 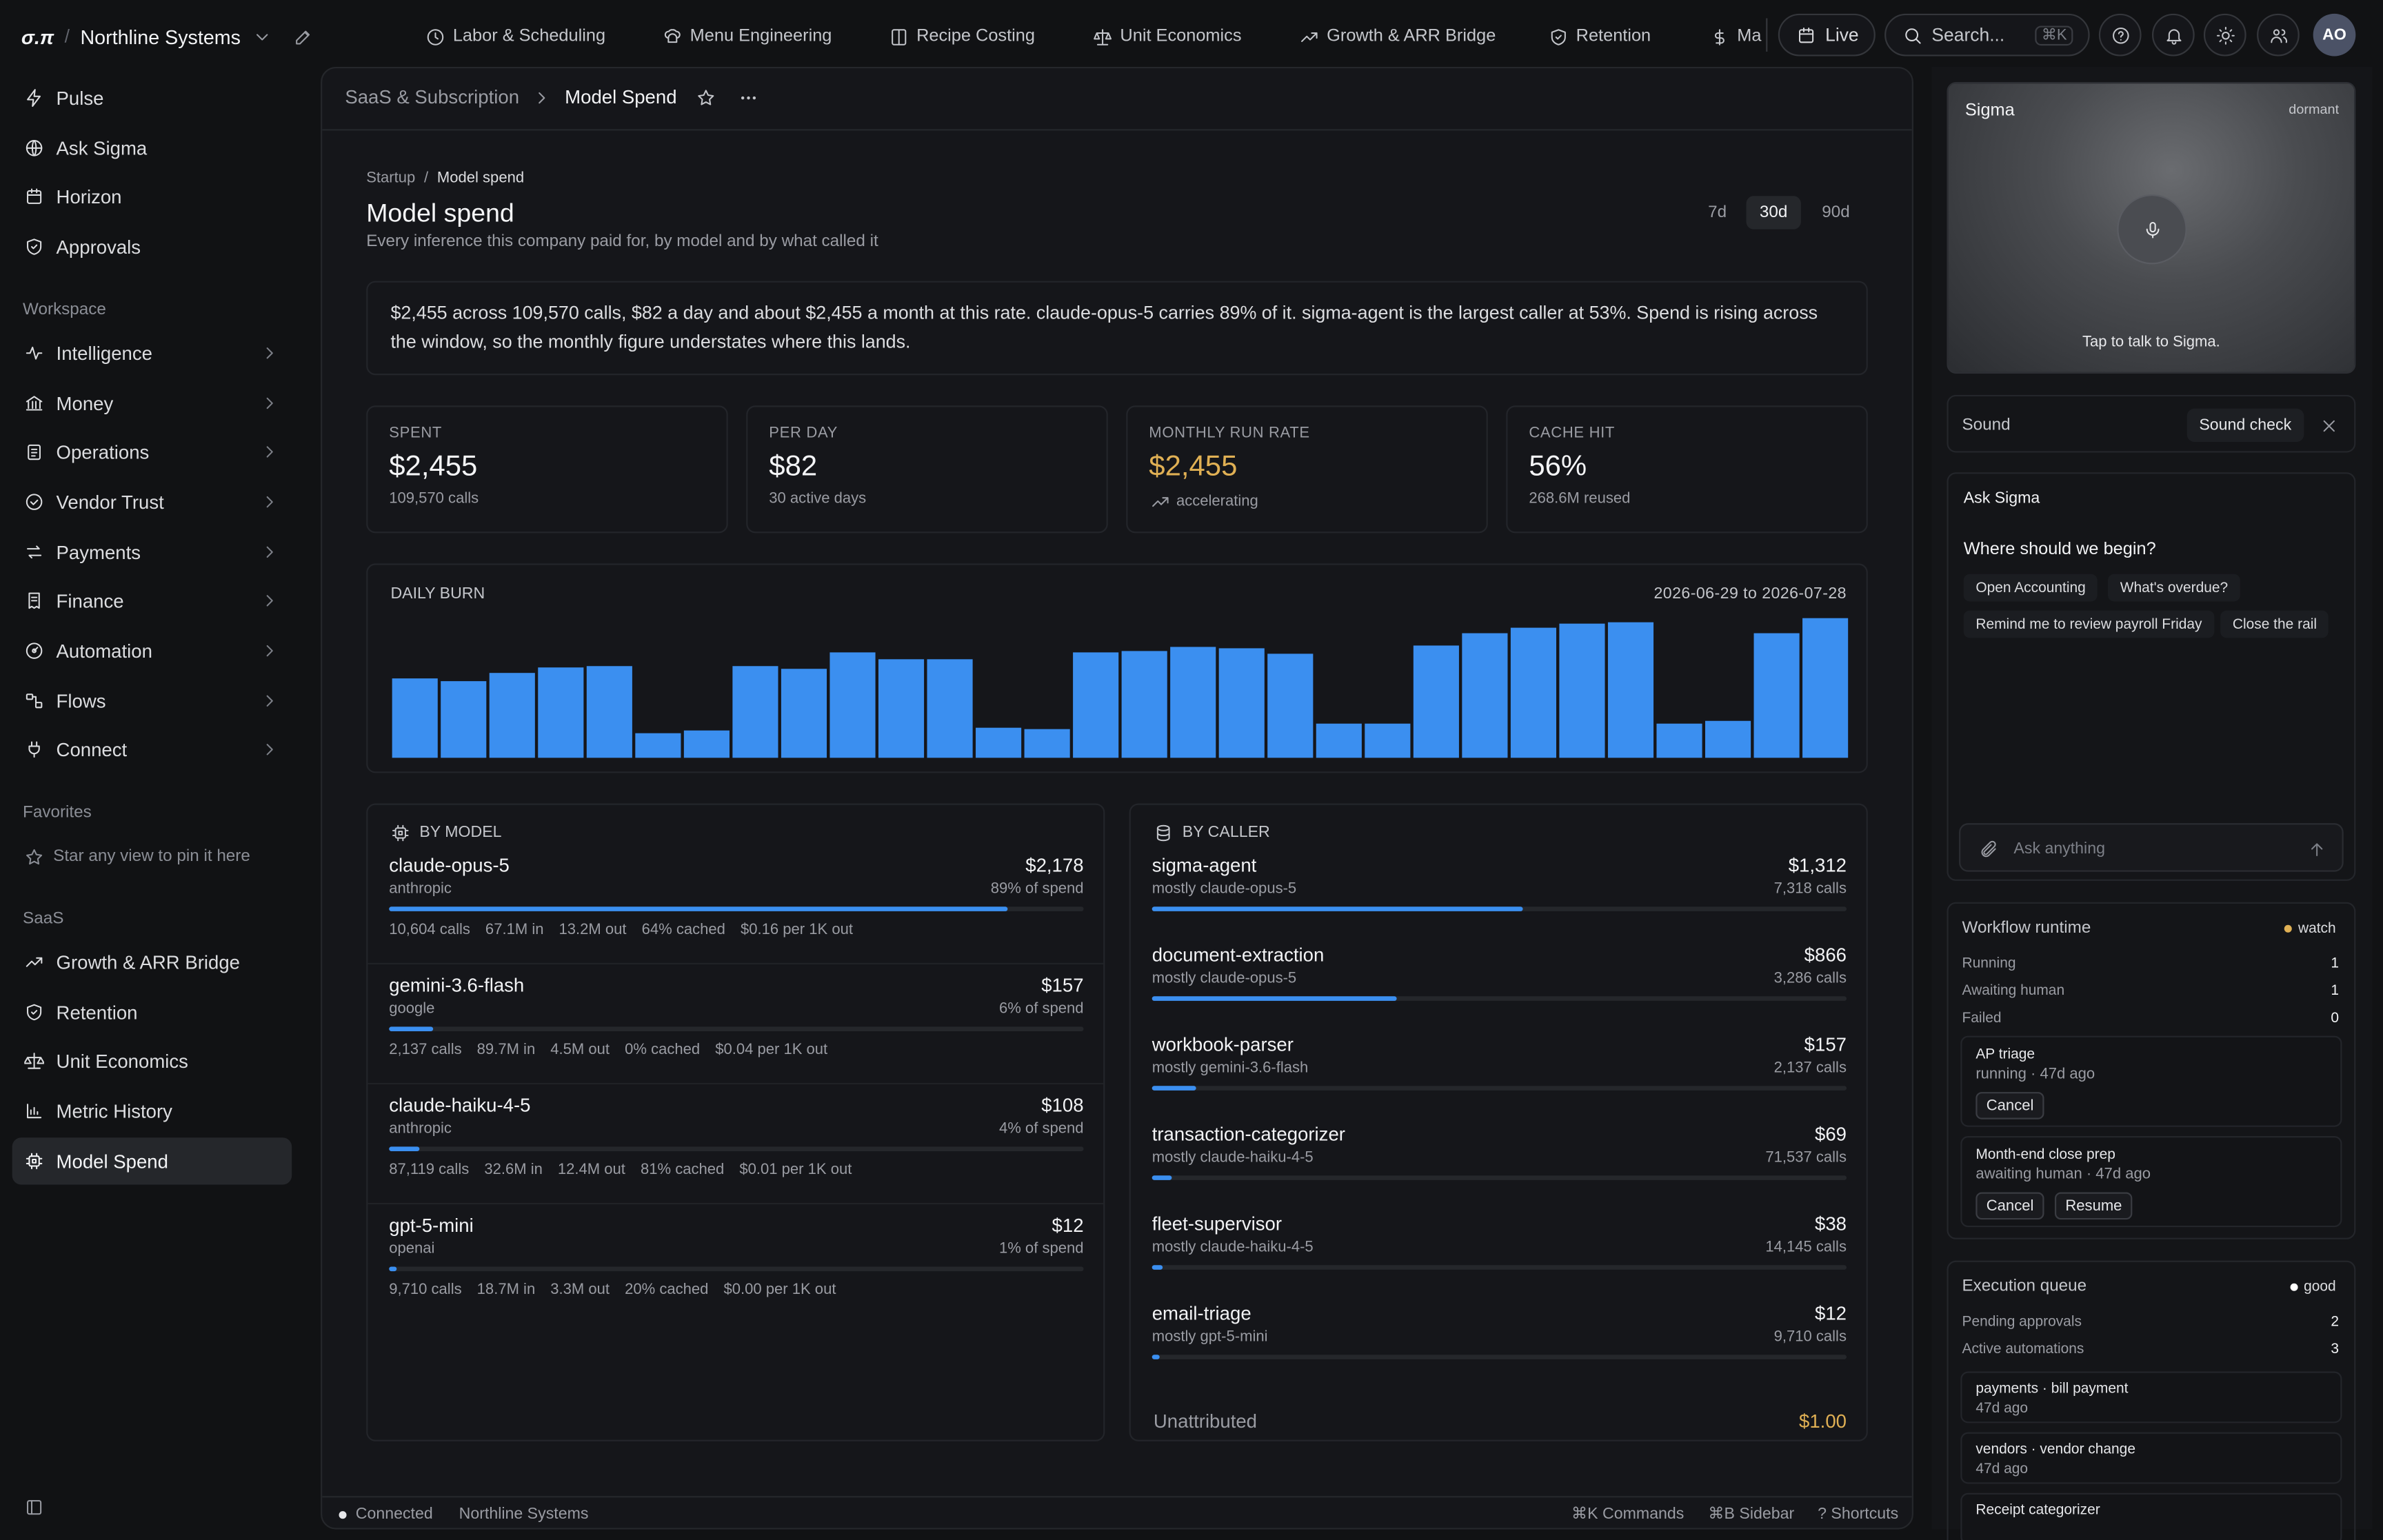 What do you see at coordinates (152, 353) in the screenshot?
I see `sidebar-item-intelligence: Intelligence` at bounding box center [152, 353].